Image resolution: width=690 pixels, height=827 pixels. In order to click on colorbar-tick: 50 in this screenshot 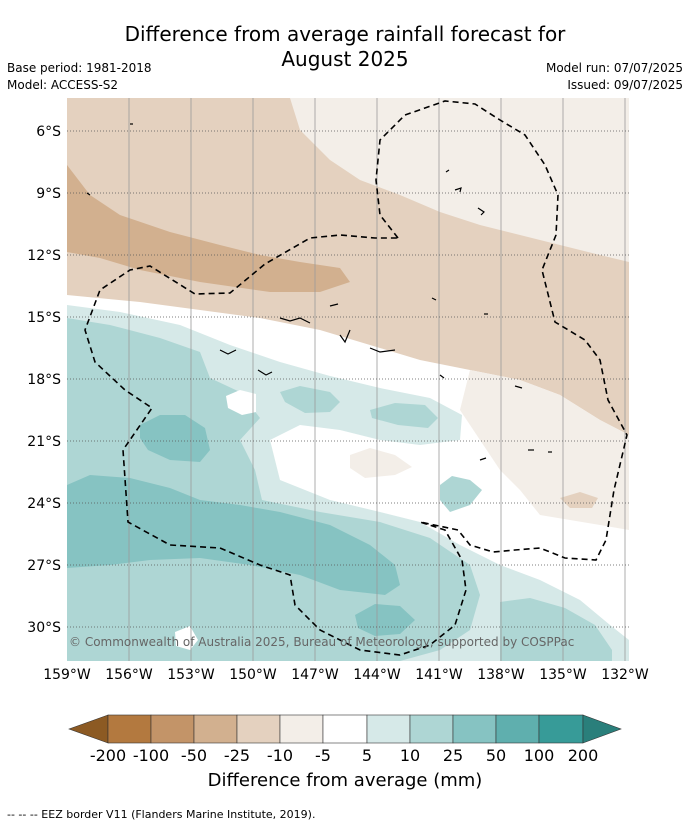, I will do `click(496, 755)`.